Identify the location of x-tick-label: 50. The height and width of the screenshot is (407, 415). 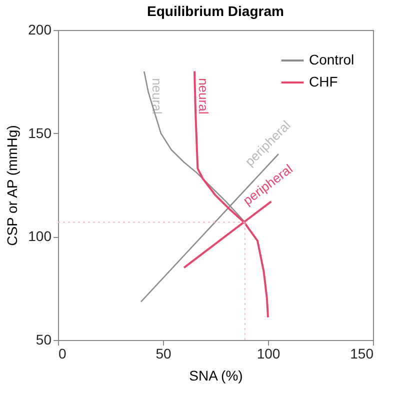
(164, 354).